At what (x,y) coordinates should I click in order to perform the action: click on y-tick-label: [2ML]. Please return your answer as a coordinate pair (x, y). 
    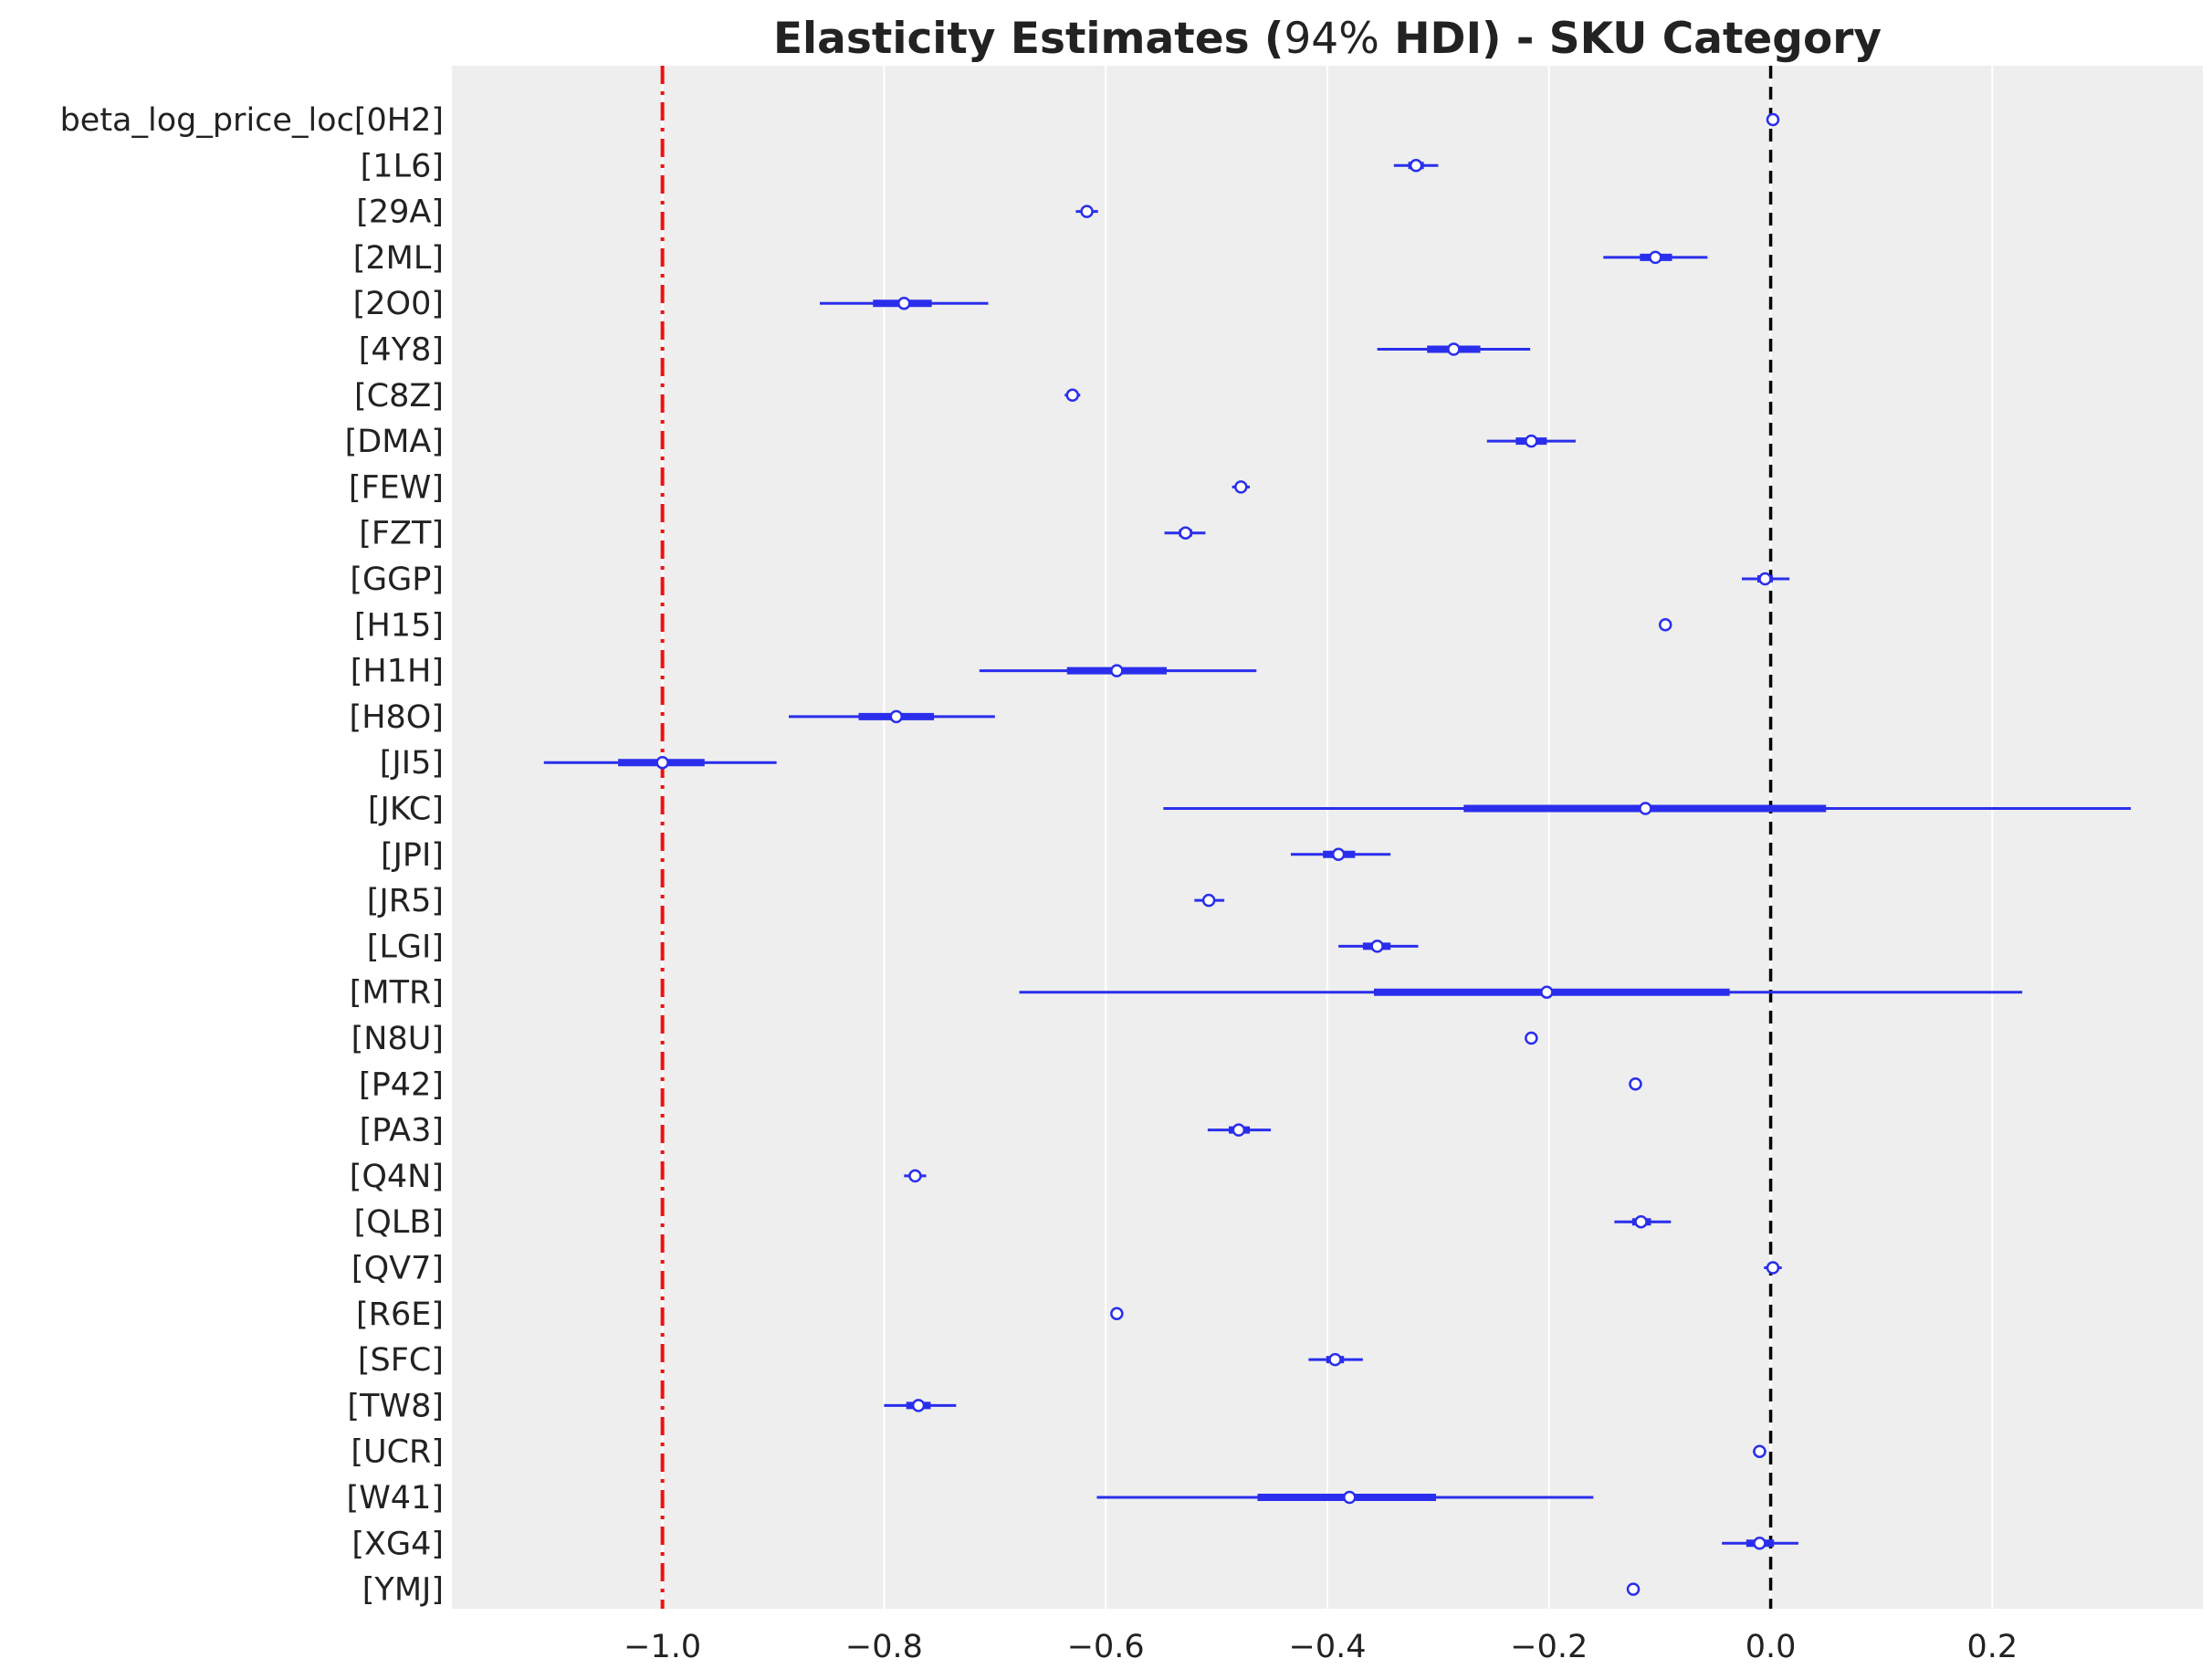
    Looking at the image, I should click on (398, 258).